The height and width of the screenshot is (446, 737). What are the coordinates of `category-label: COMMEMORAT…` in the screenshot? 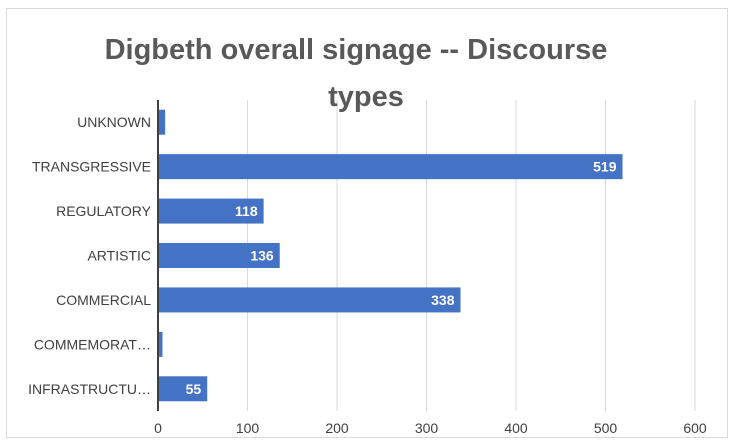 It's located at (92, 344).